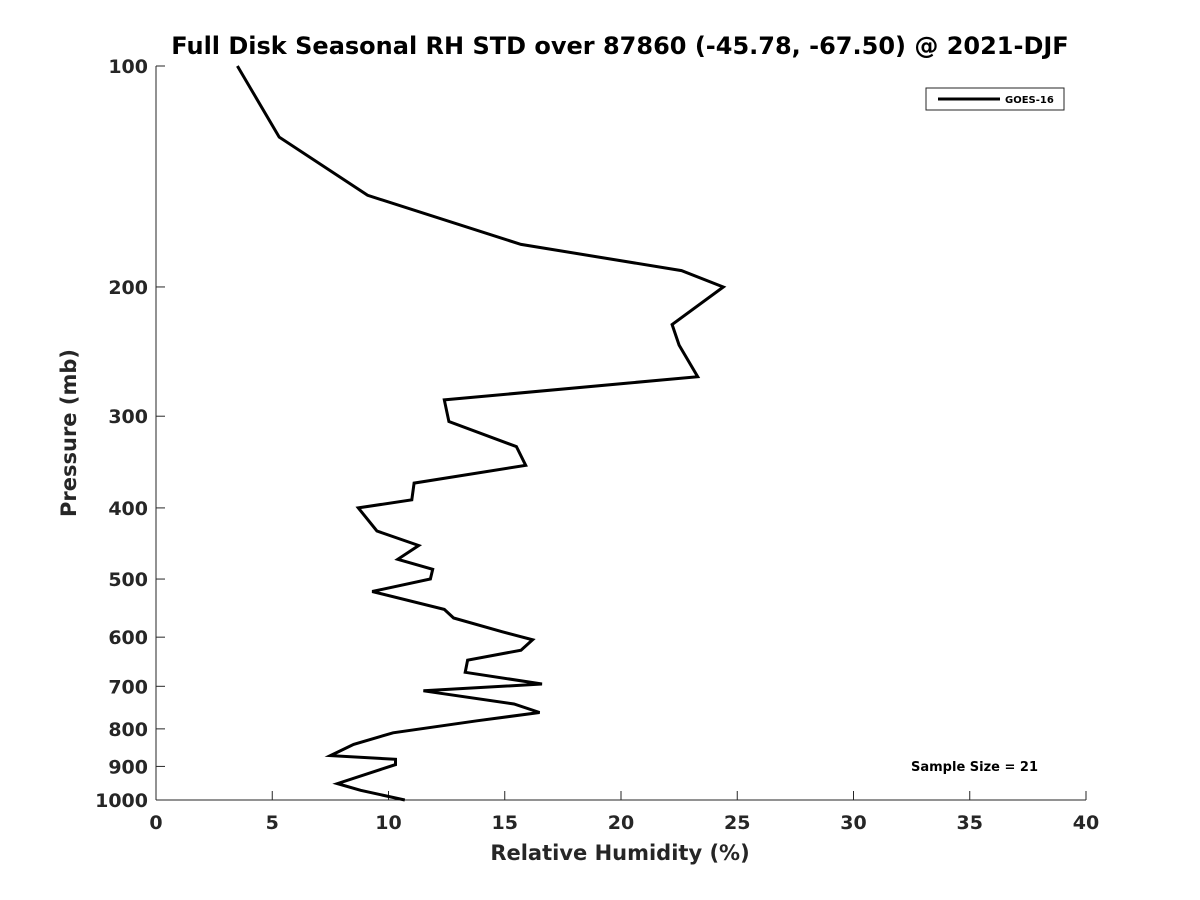  I want to click on x-tick-label: 0, so click(155, 823).